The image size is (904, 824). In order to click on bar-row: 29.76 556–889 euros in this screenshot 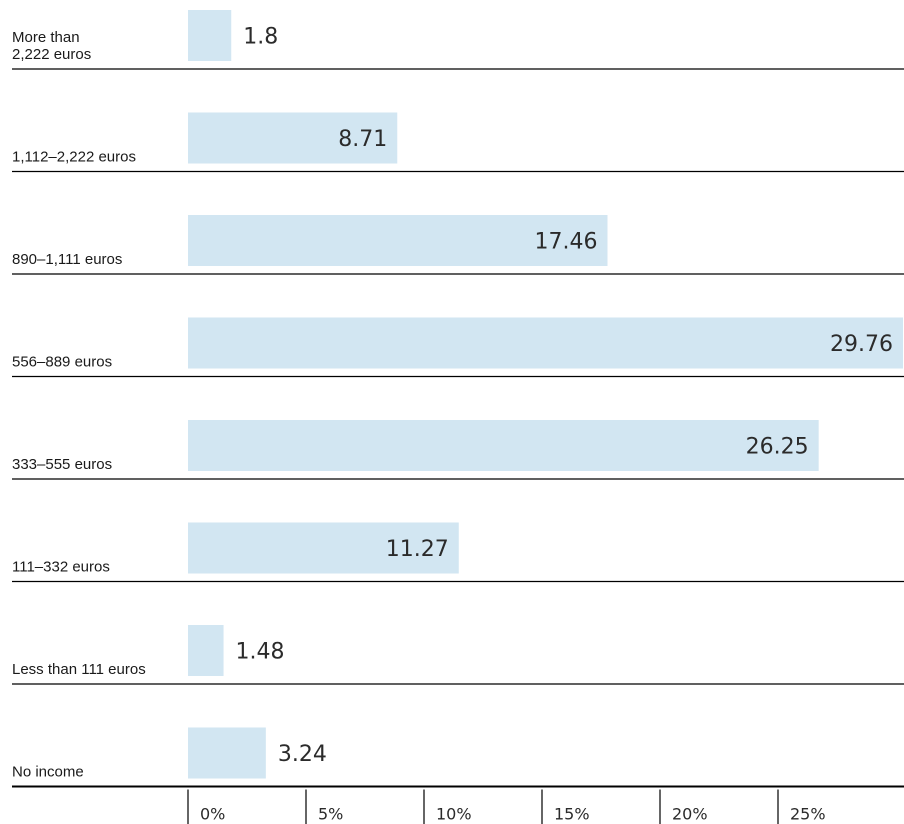, I will do `click(458, 347)`.